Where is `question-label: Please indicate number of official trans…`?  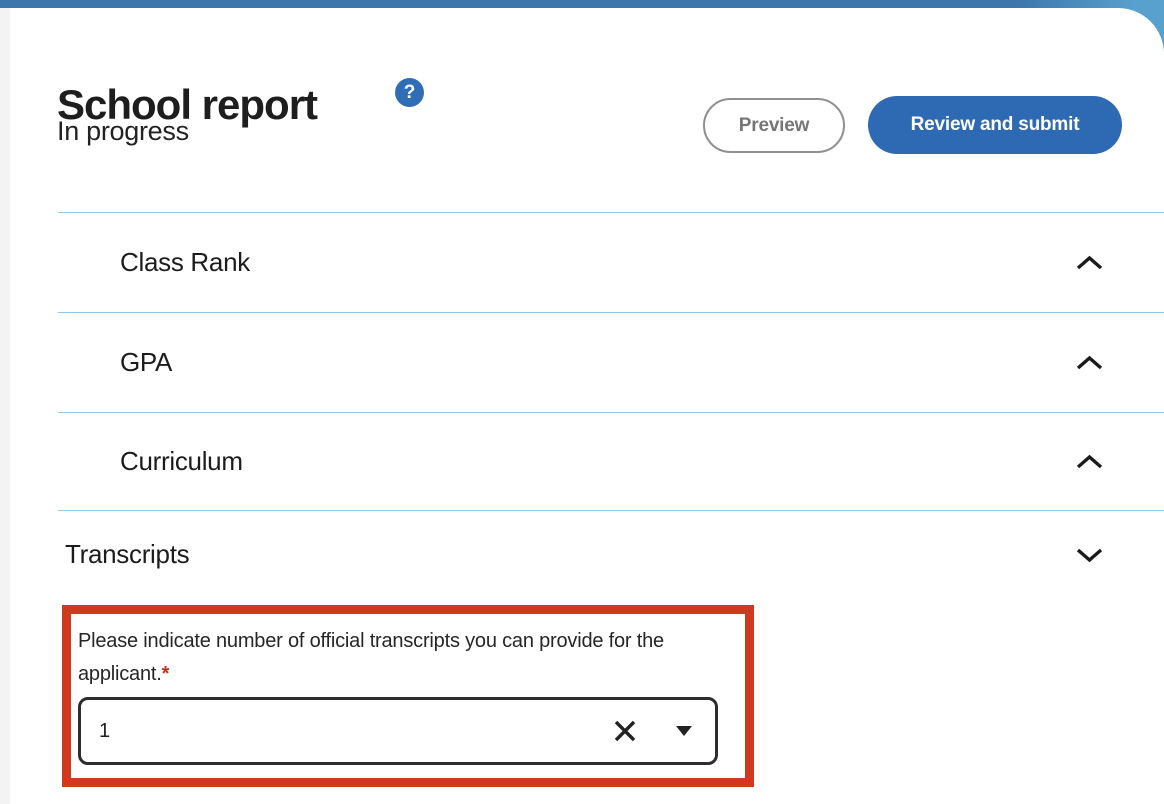
question-label: Please indicate number of official trans… is located at coordinates (403, 658).